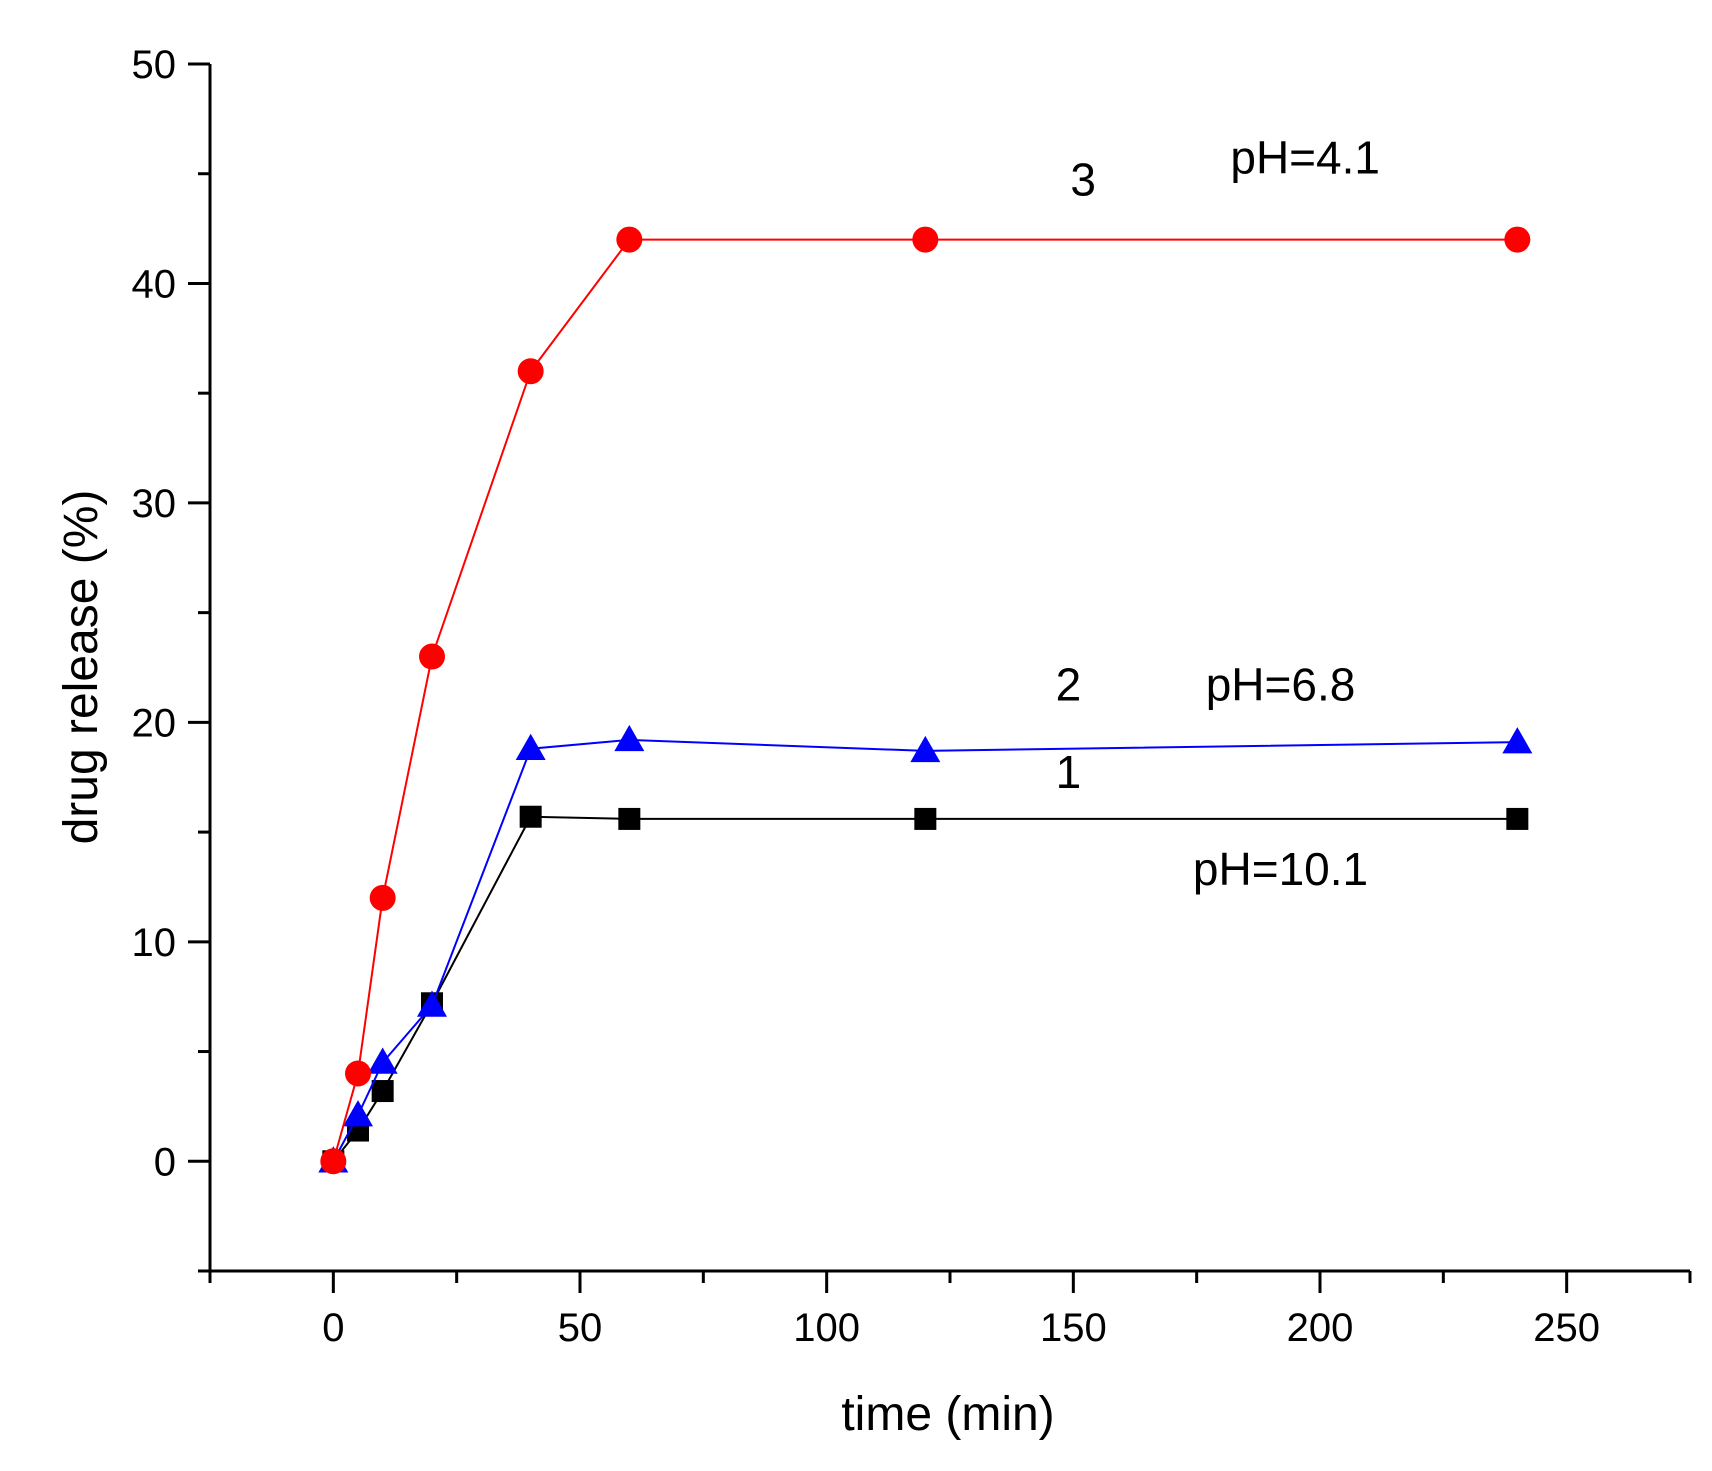 The width and height of the screenshot is (1712, 1471). I want to click on x-tick-label: 0, so click(333, 1328).